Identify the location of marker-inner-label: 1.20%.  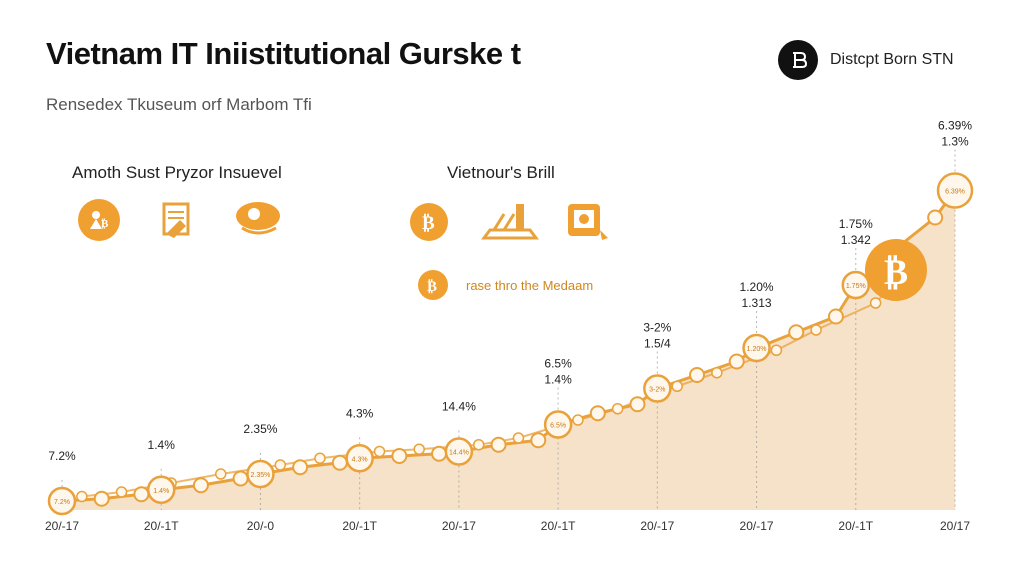
(757, 349).